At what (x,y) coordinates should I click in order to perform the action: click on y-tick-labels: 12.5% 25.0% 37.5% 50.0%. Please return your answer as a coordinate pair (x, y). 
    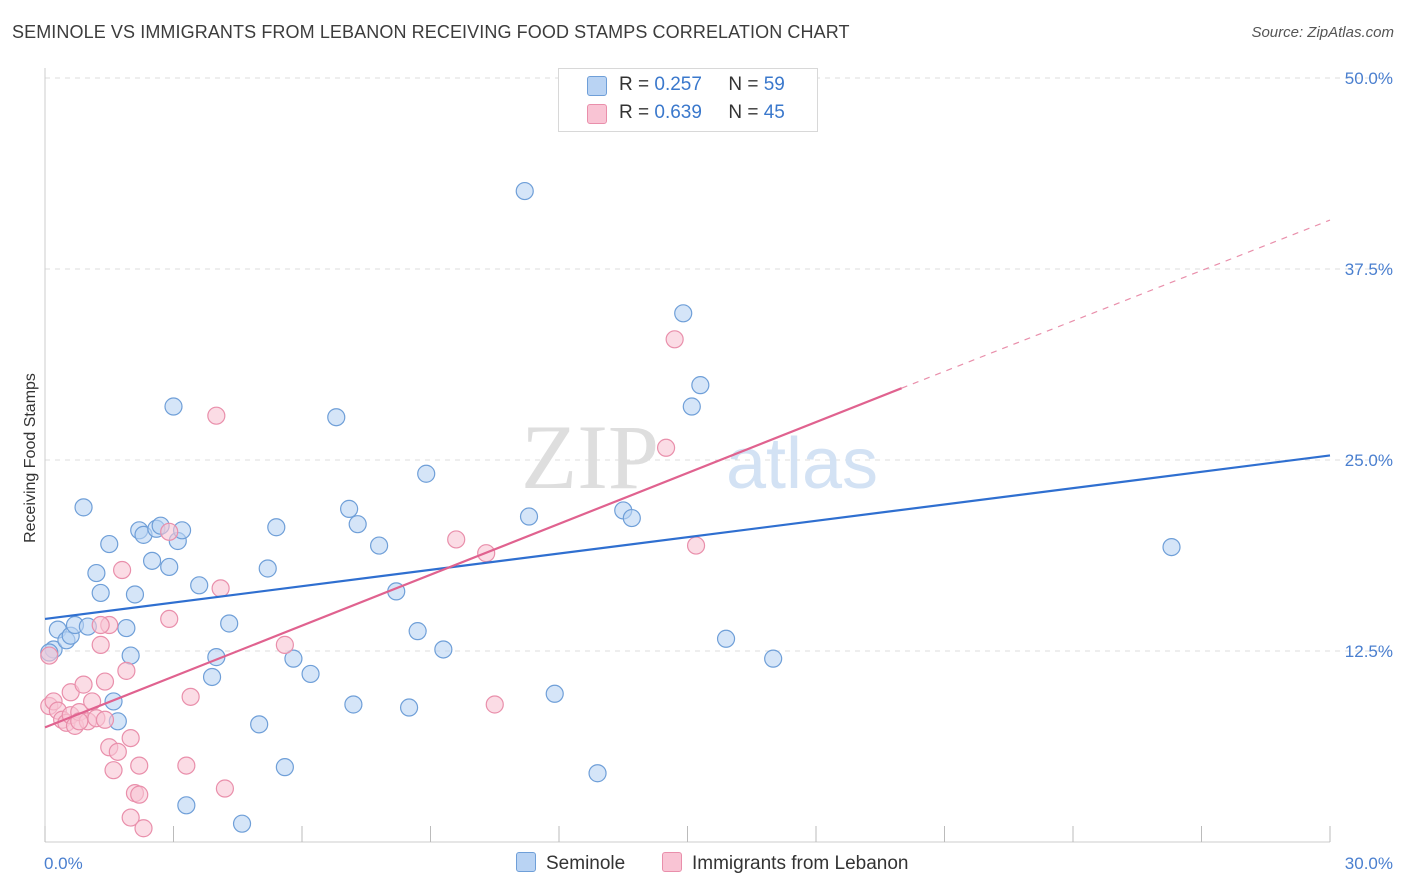
    Looking at the image, I should click on (1369, 365).